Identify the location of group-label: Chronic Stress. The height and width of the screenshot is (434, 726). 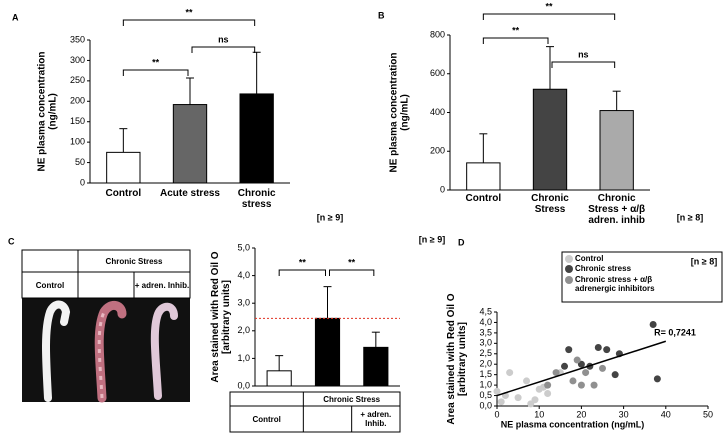
(352, 399).